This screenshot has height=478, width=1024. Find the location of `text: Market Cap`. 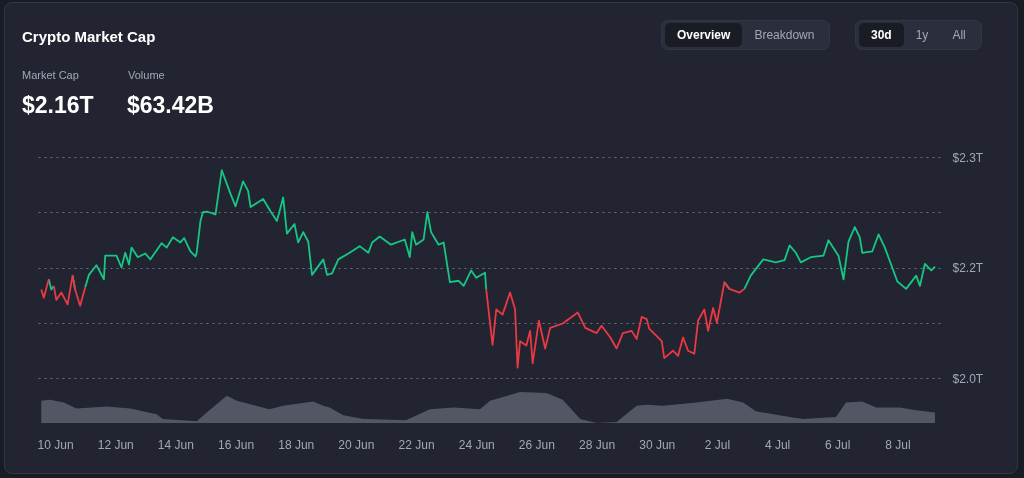

text: Market Cap is located at coordinates (50, 75).